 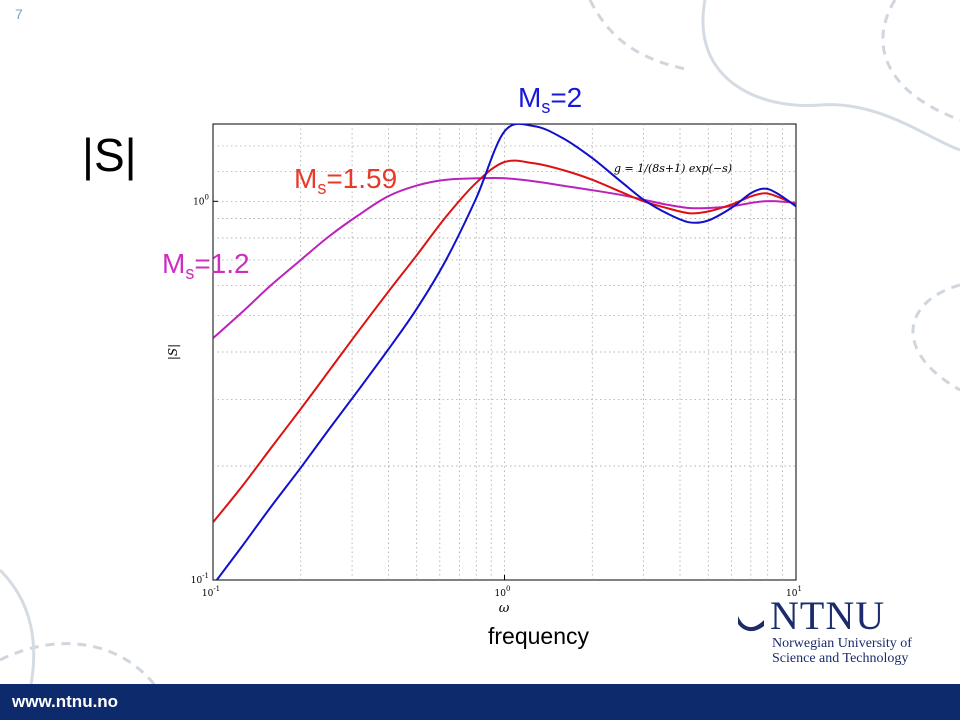 I want to click on footer-url: www.ntnu.no, so click(x=65, y=701).